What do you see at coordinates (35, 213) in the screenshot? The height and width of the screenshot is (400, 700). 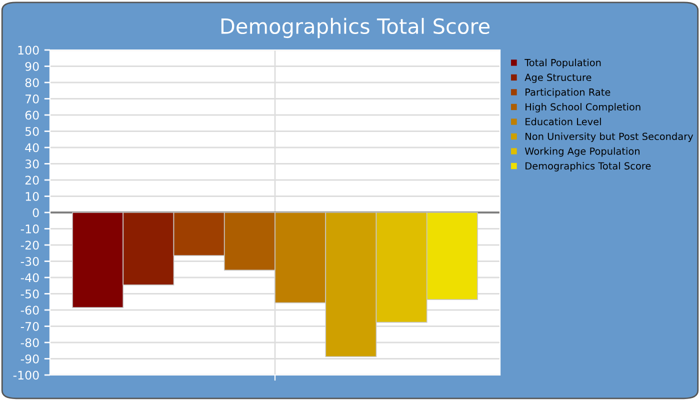 I see `y-tick-label: 0` at bounding box center [35, 213].